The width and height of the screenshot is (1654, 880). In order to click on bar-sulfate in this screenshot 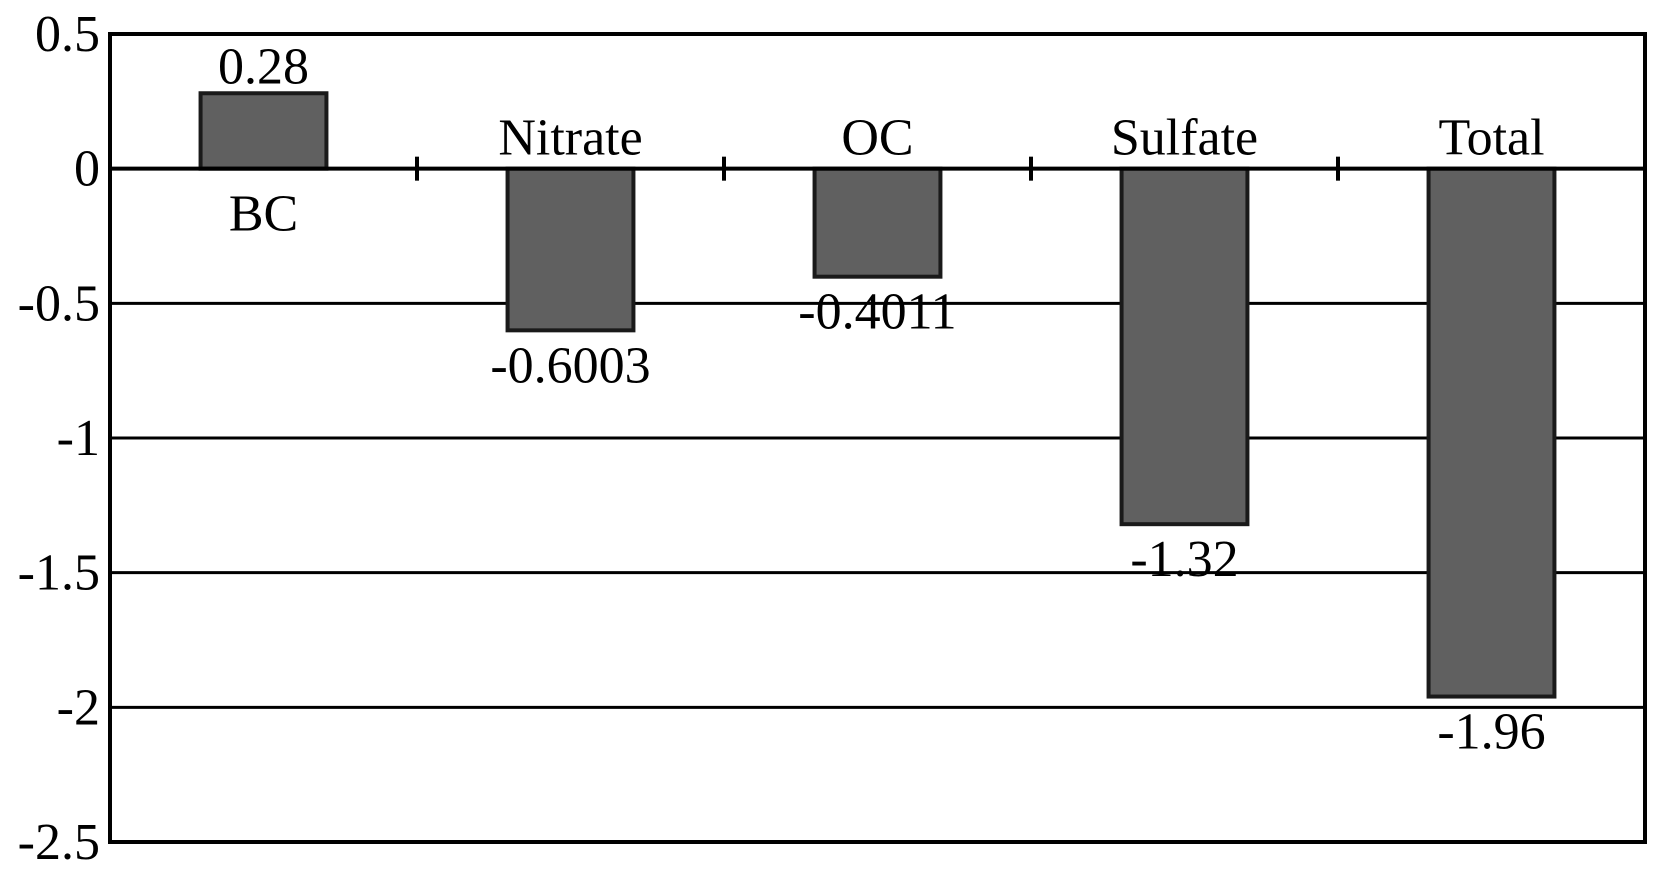, I will do `click(1184, 346)`.